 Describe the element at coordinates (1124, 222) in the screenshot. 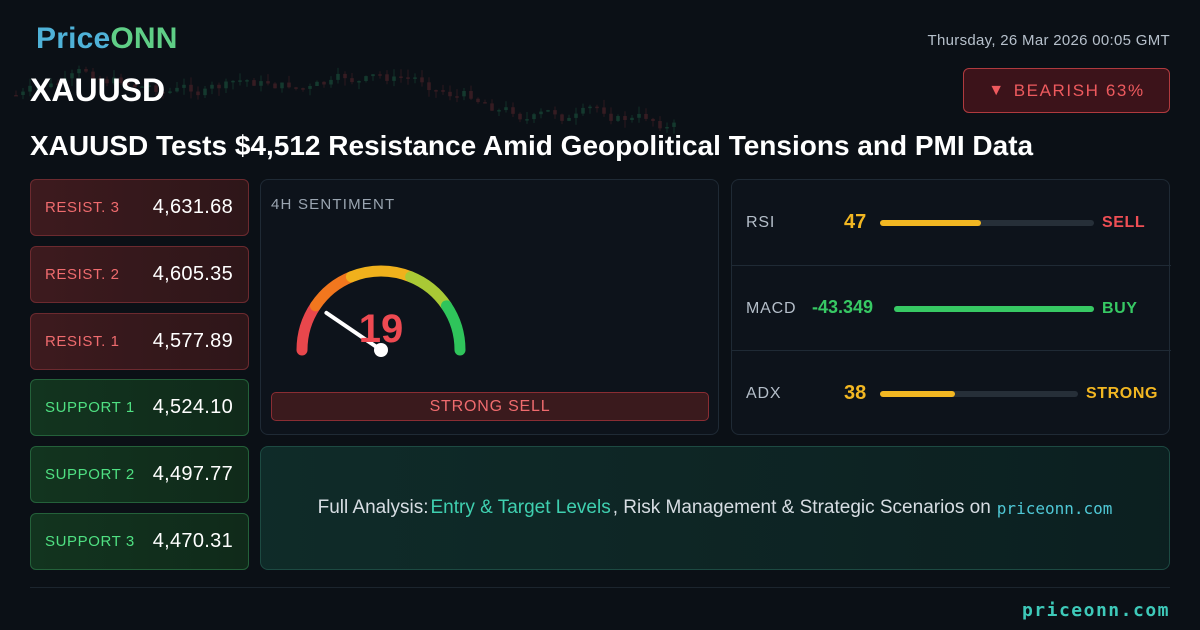

I see `indicator-signal: SELL` at that location.